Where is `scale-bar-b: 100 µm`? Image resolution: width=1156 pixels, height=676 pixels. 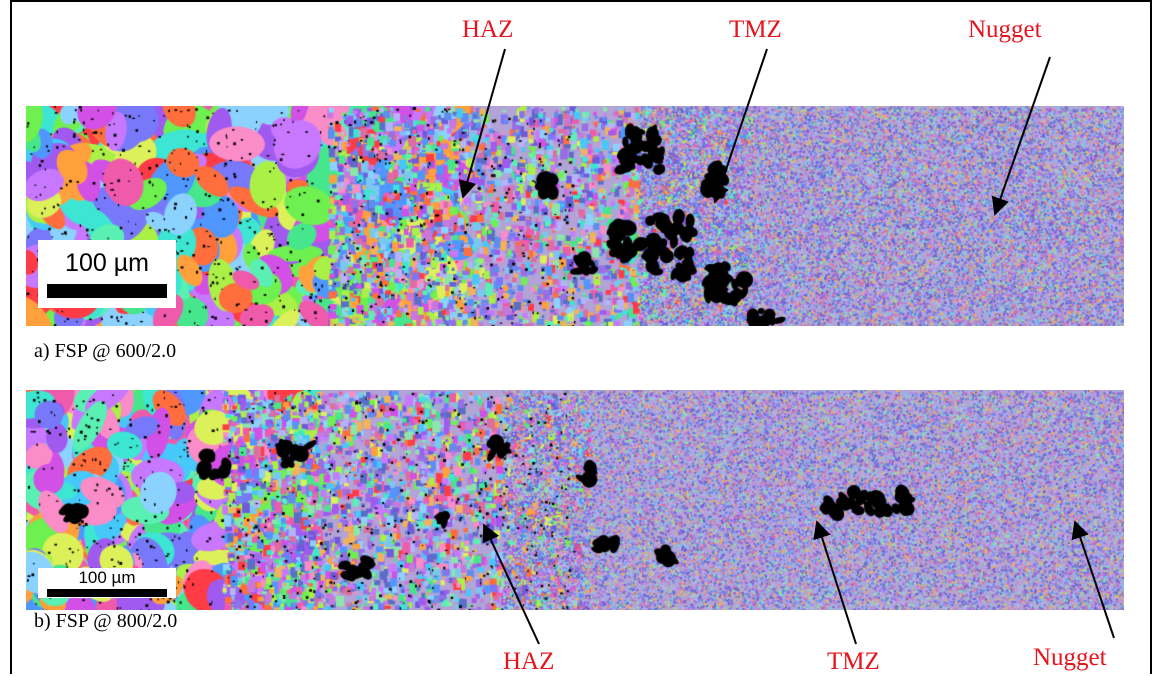 scale-bar-b: 100 µm is located at coordinates (107, 583).